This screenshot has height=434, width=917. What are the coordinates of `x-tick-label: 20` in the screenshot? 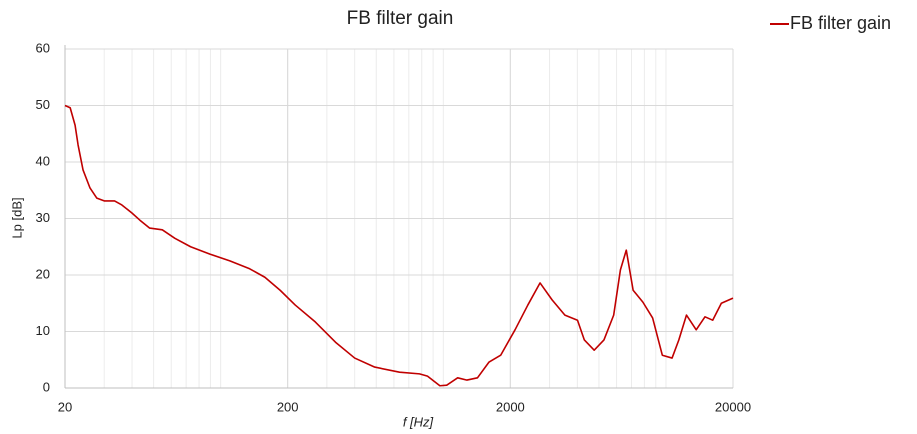 It's located at (65, 406).